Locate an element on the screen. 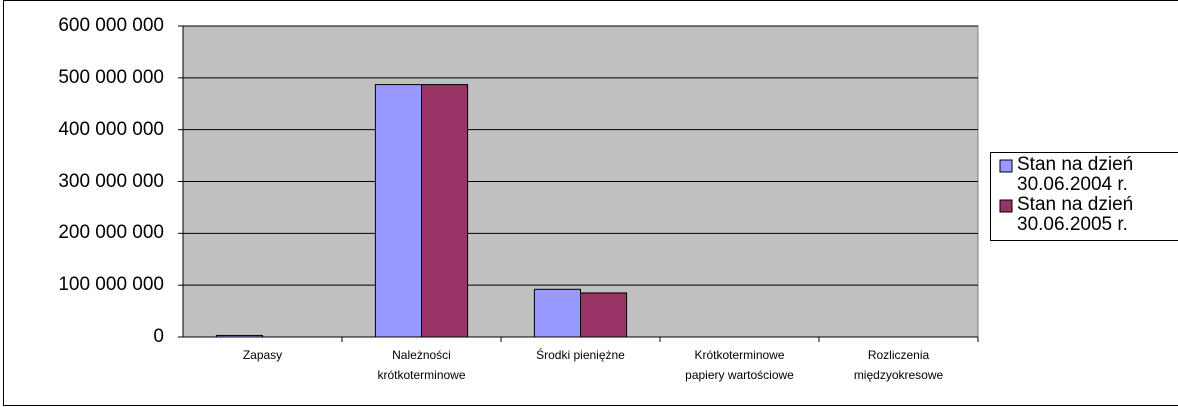  x-tick-label: Zapasy is located at coordinates (262, 355).